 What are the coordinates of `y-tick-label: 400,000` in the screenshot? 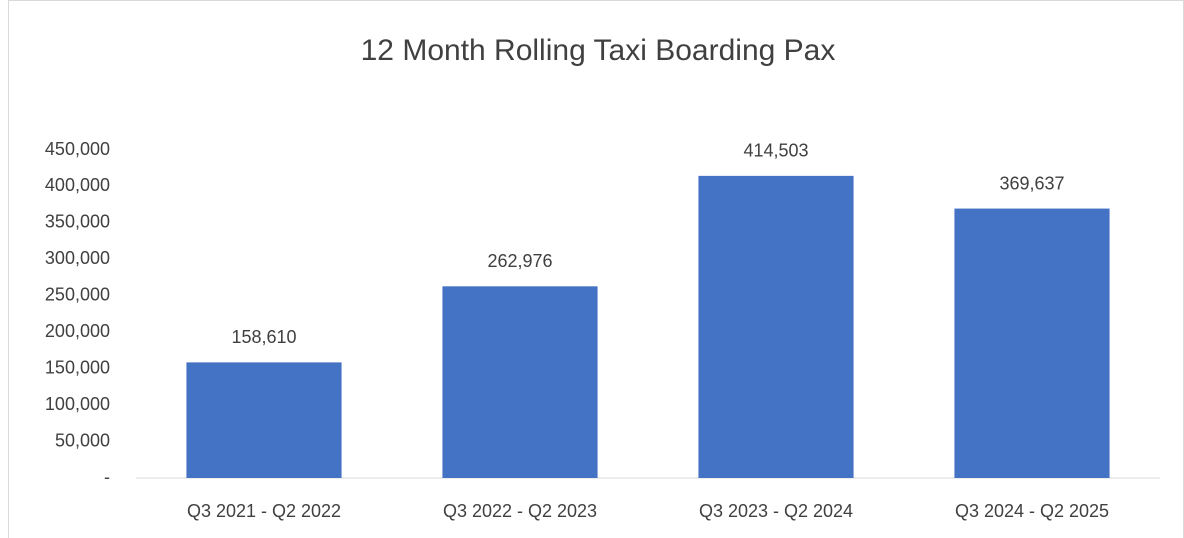 It's located at (77, 185).